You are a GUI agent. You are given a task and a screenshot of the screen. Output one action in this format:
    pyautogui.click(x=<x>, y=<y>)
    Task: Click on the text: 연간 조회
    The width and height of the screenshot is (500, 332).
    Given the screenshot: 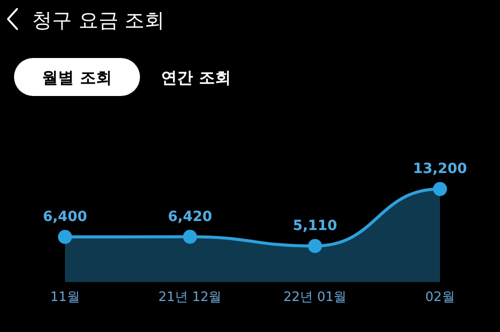 What is the action you would take?
    pyautogui.click(x=196, y=77)
    